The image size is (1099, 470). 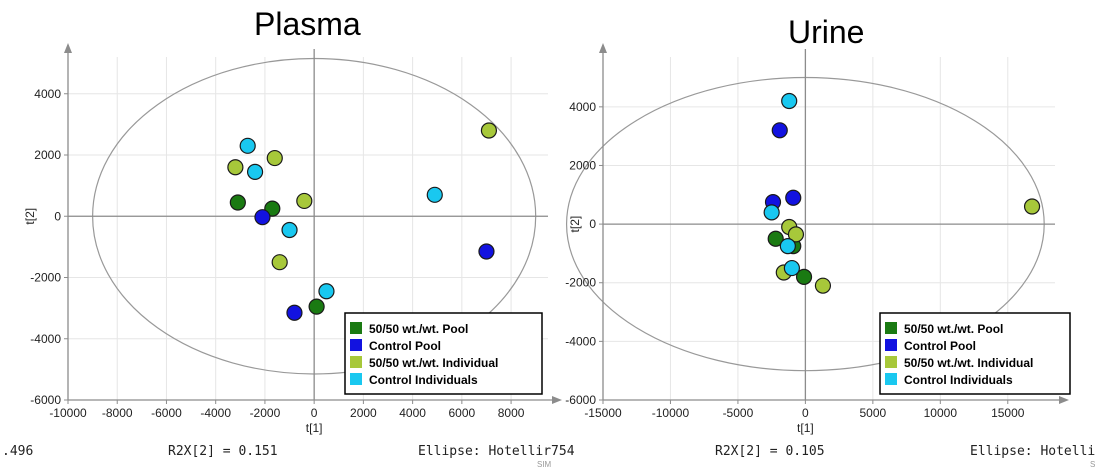 I want to click on plasma-x-axis-label: t[1], so click(x=314, y=428).